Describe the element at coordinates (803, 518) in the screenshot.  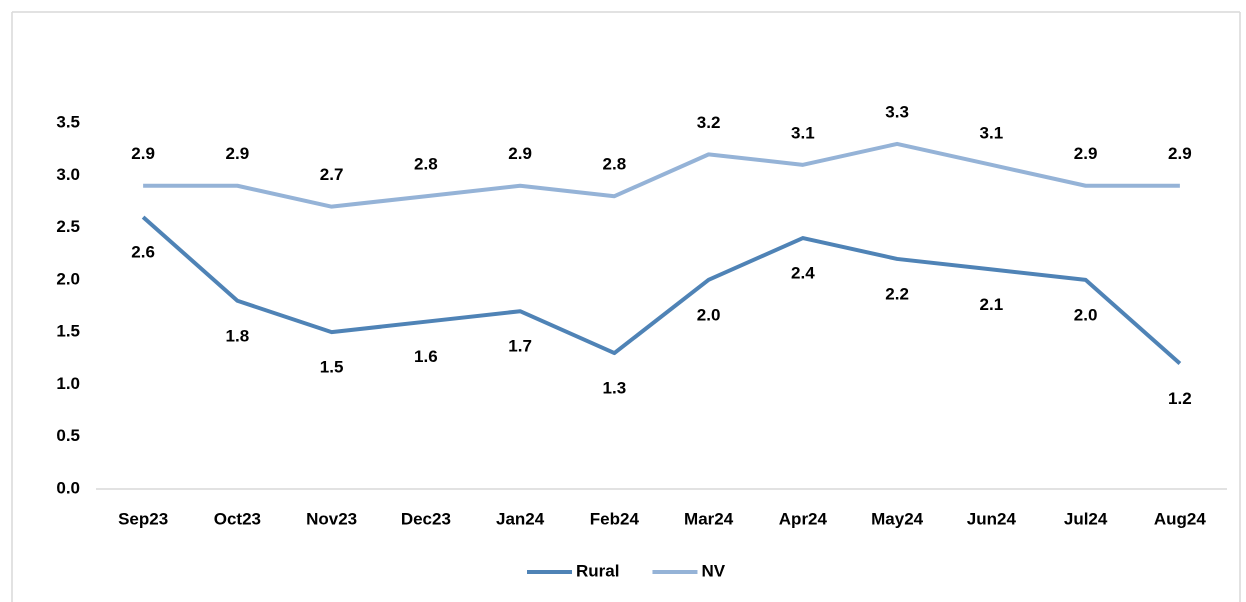
I see `x-tick-label: Apr24` at that location.